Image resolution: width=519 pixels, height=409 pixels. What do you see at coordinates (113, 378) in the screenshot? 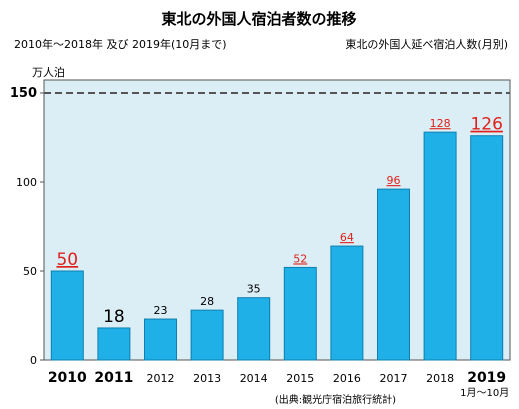
I see `category-label-2011: 2011` at bounding box center [113, 378].